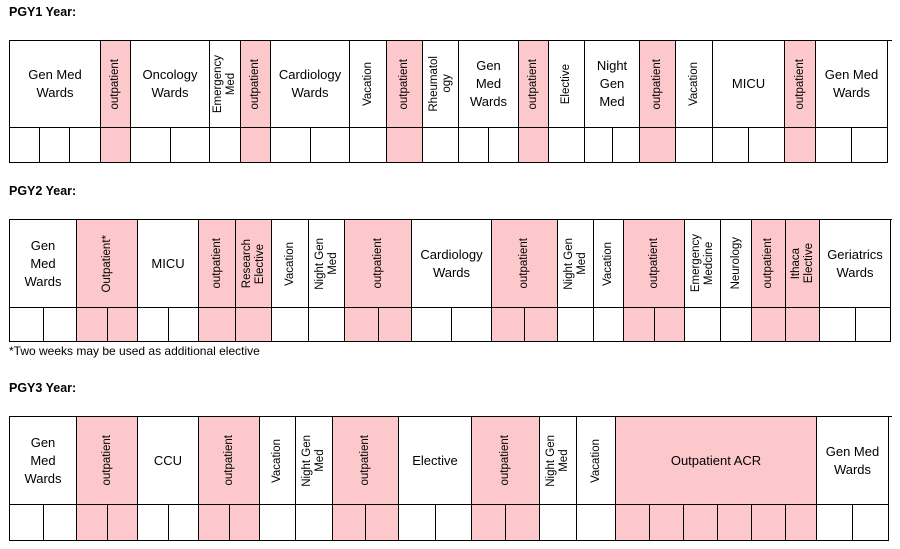 The width and height of the screenshot is (900, 549). I want to click on pgy1-block-label: MICU, so click(748, 83).